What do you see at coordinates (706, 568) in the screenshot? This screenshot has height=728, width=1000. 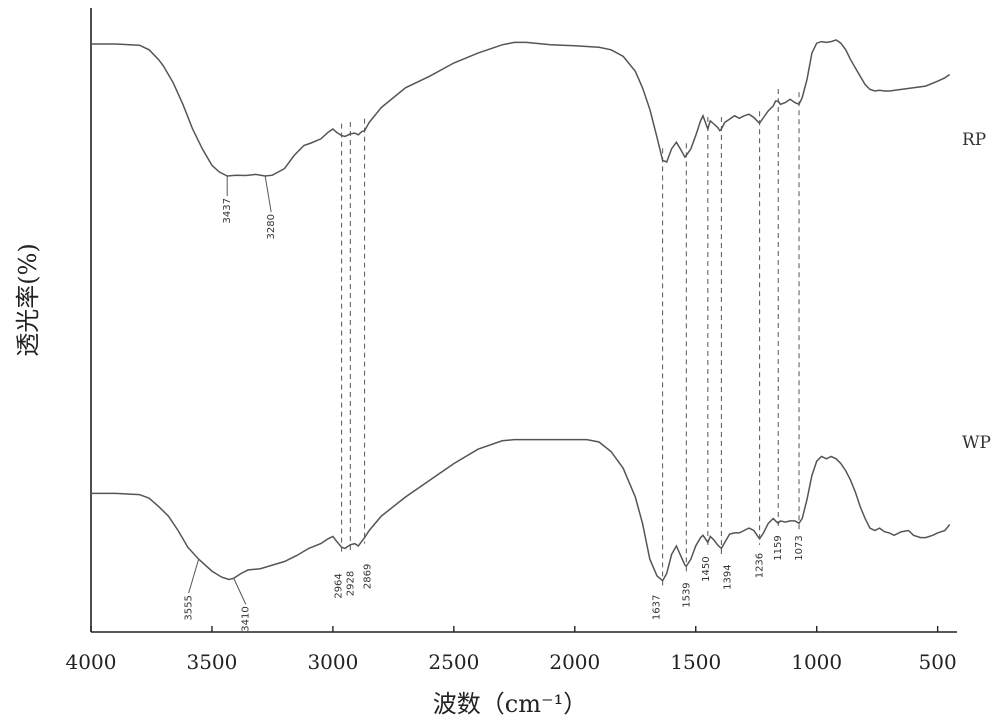 I see `peak-label: 1450` at bounding box center [706, 568].